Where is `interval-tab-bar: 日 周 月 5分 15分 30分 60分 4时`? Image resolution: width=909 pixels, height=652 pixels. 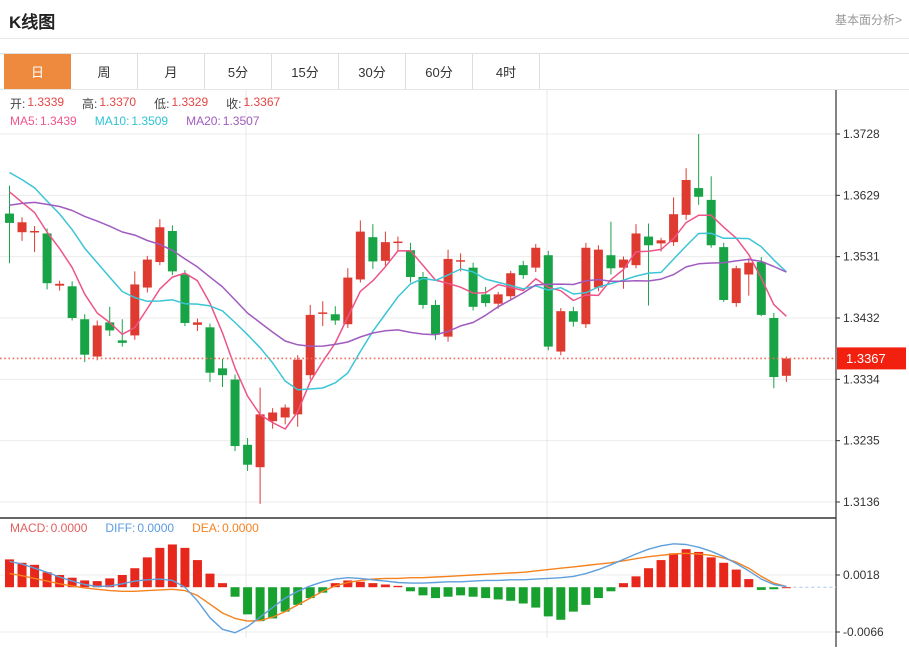 interval-tab-bar: 日 周 月 5分 15分 30分 60分 4时 is located at coordinates (454, 71).